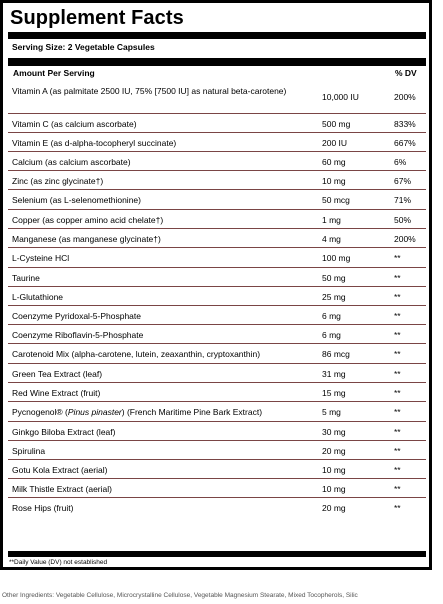  What do you see at coordinates (86, 239) in the screenshot?
I see `nutrient-name: Manganese (as manganese glycinate†)` at bounding box center [86, 239].